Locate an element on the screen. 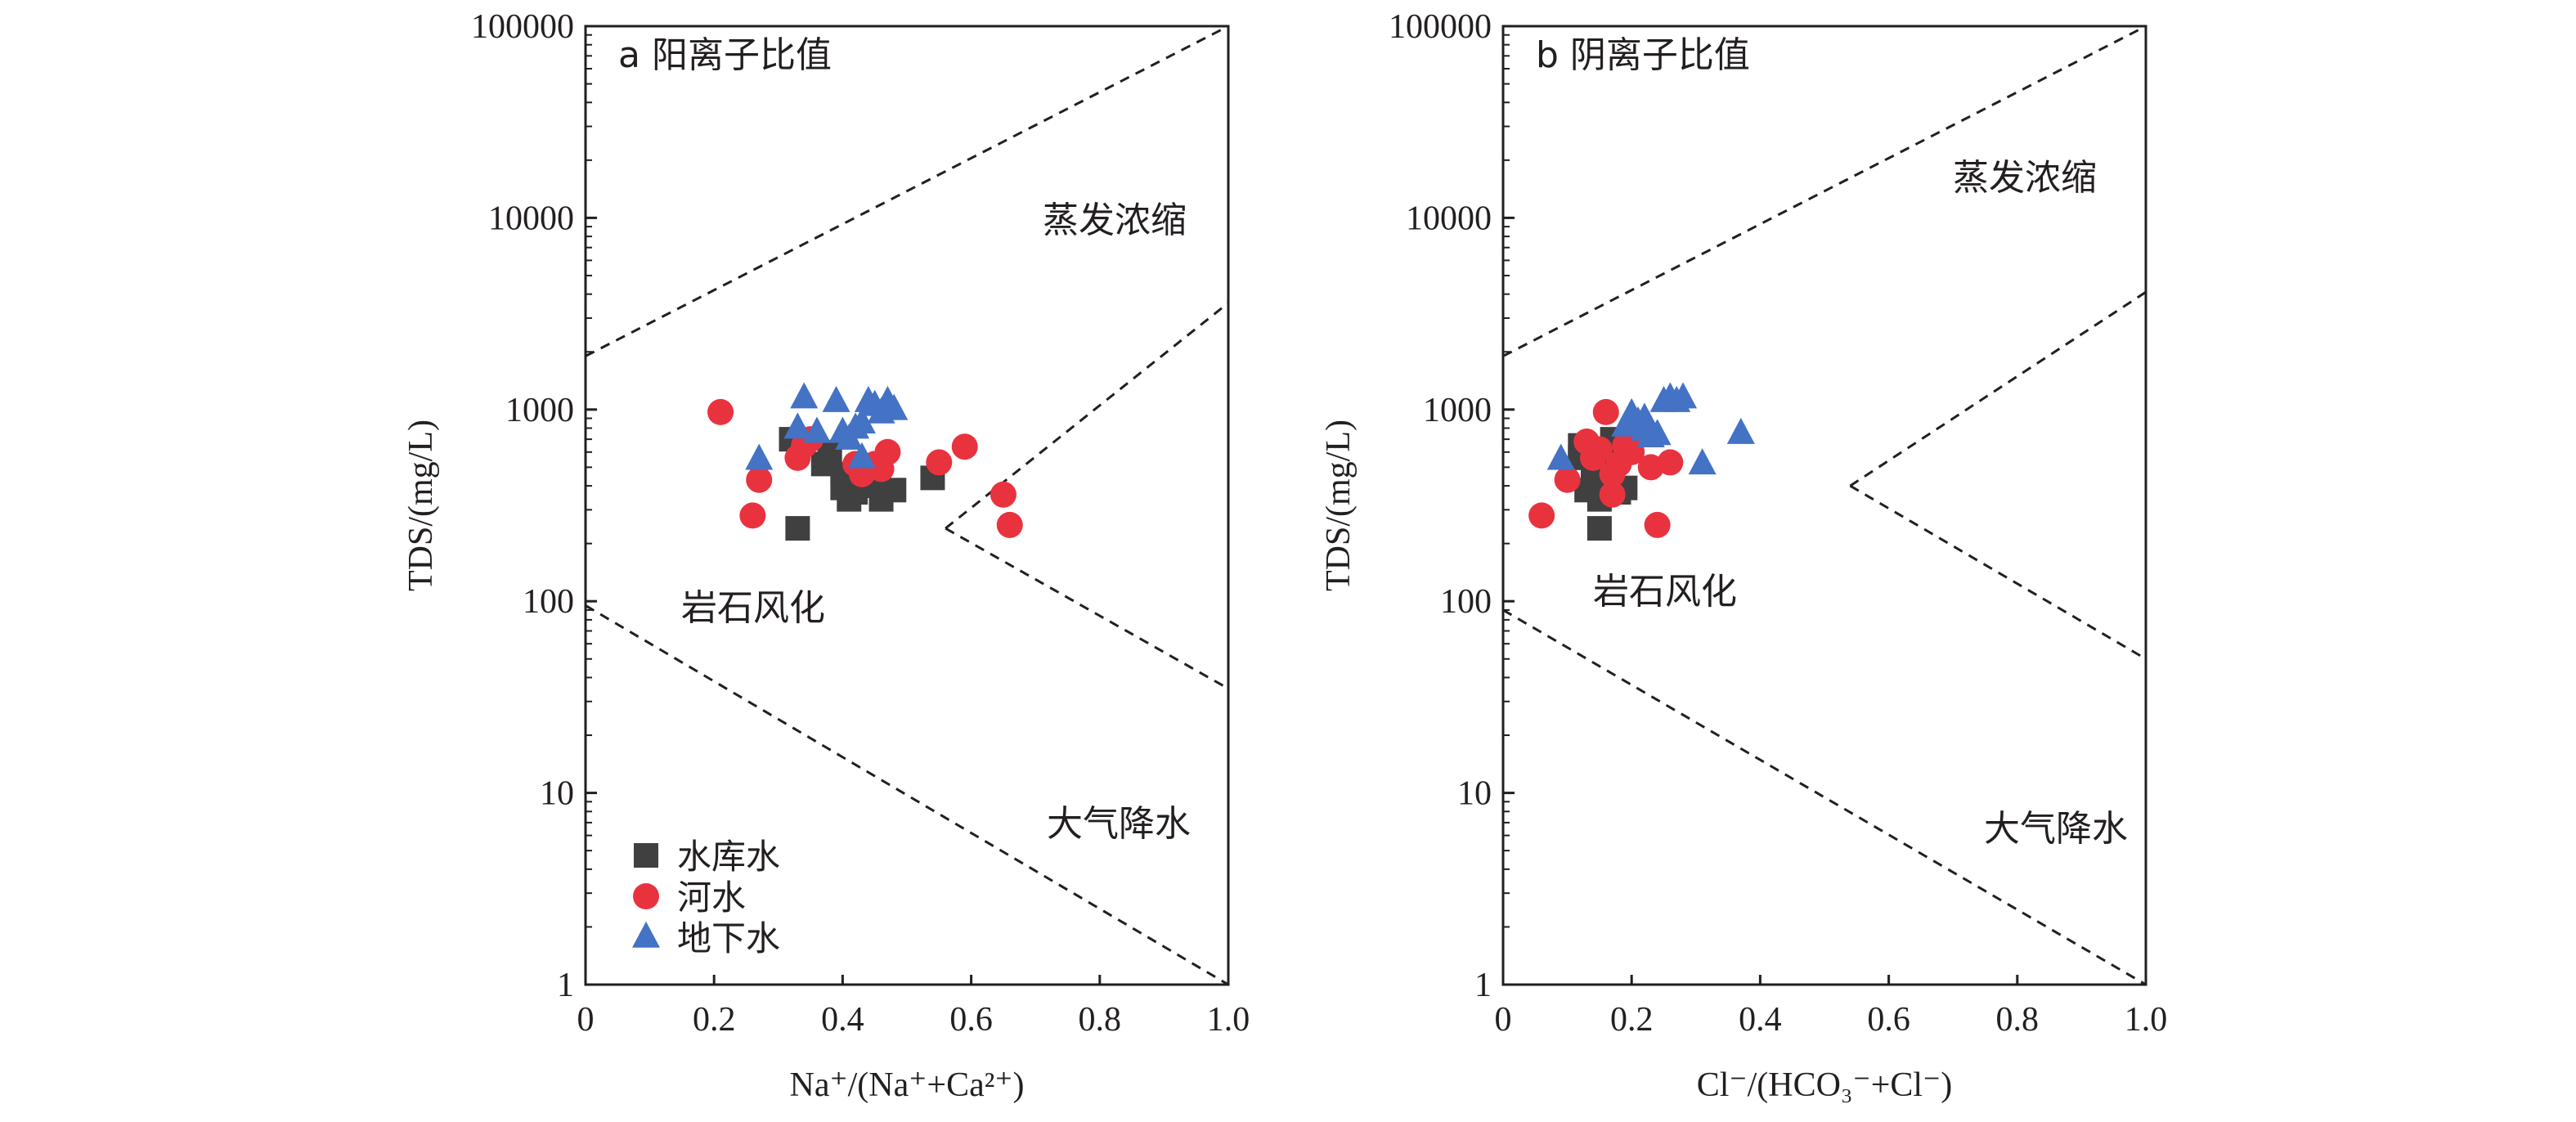 The width and height of the screenshot is (2576, 1122). legend: 水库水 河水 地下水 is located at coordinates (706, 897).